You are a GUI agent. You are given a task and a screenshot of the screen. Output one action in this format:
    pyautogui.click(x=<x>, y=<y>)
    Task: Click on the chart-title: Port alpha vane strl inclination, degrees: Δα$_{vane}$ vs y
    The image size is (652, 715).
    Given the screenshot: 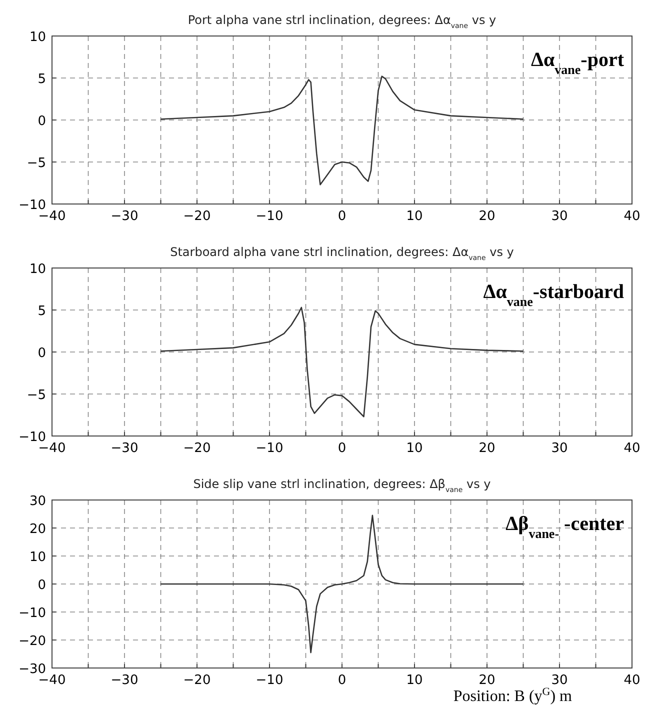 What is the action you would take?
    pyautogui.click(x=342, y=21)
    